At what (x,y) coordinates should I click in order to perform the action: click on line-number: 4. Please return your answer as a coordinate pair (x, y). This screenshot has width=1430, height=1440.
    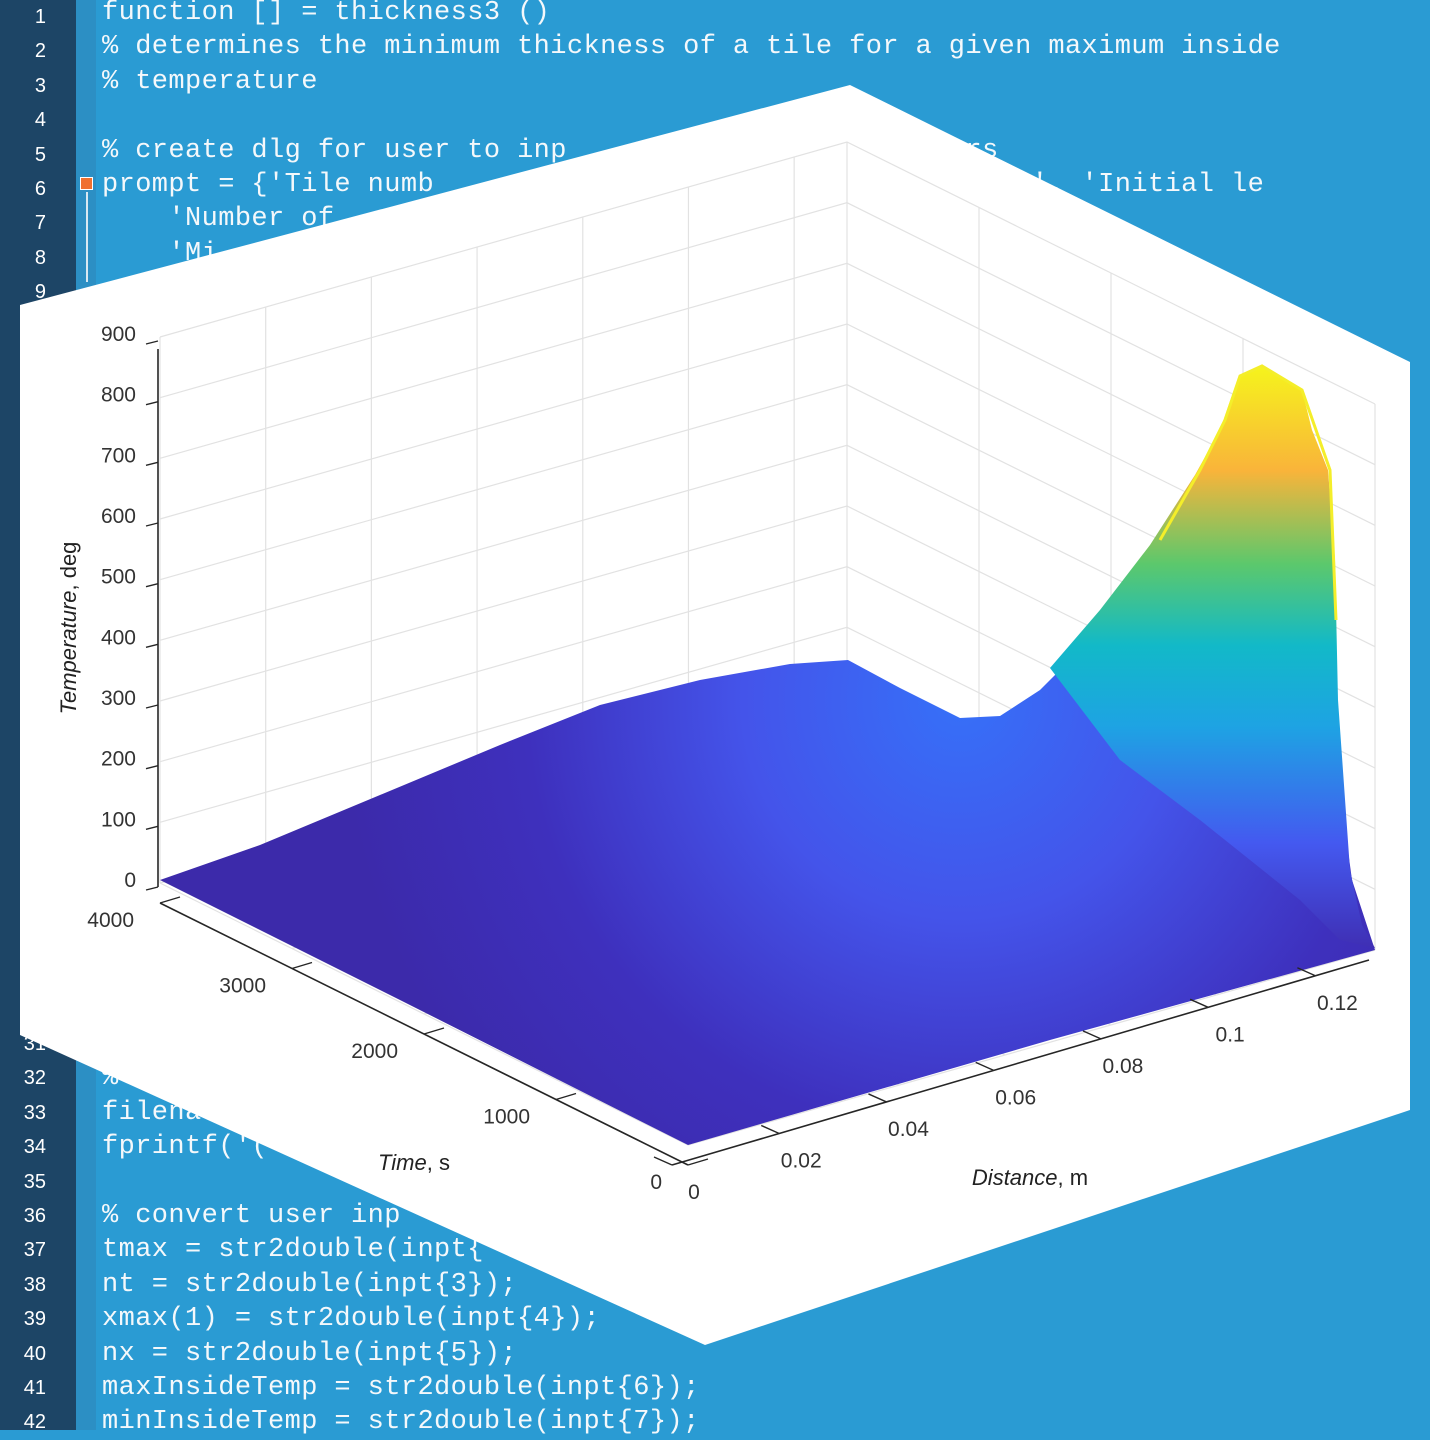
    Looking at the image, I should click on (40, 120).